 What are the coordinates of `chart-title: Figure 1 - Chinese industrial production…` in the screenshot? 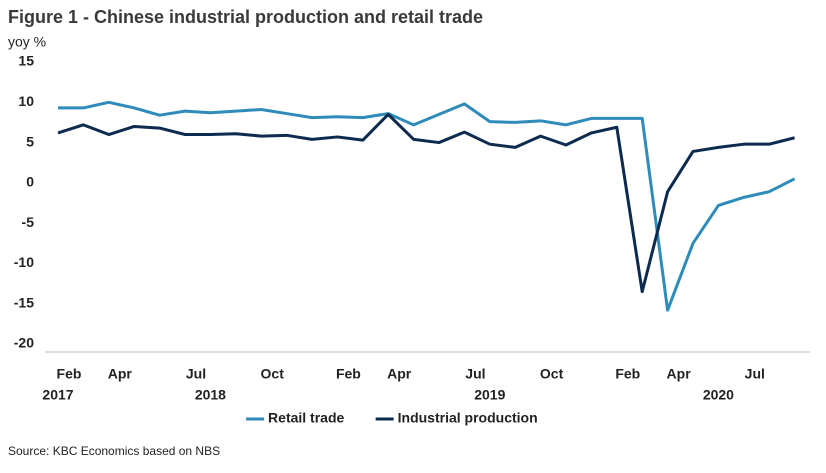 It's located at (245, 17).